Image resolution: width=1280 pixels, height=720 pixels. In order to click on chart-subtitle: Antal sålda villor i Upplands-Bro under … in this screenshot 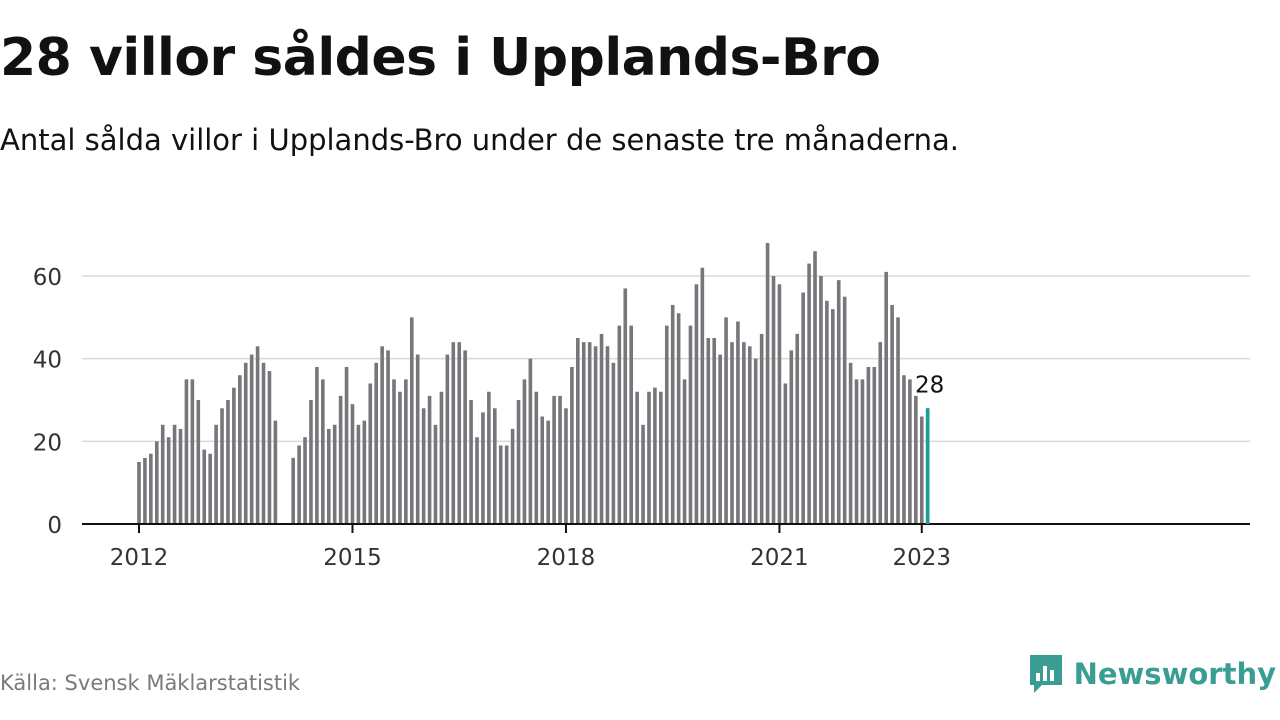, I will do `click(479, 140)`.